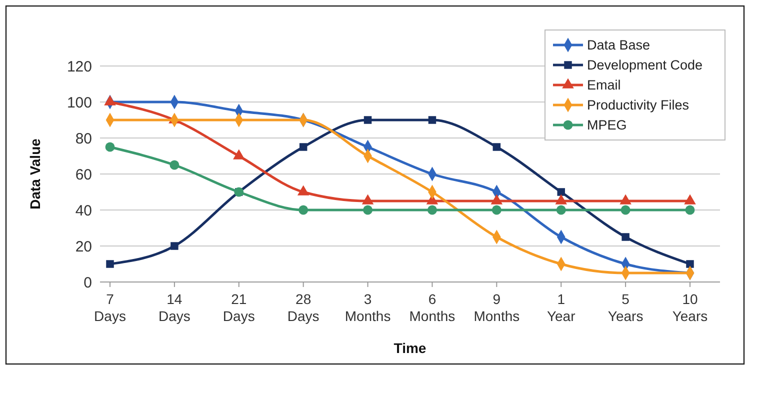 This screenshot has width=760, height=412. Describe the element at coordinates (645, 65) in the screenshot. I see `legend-label: Development Code` at that location.